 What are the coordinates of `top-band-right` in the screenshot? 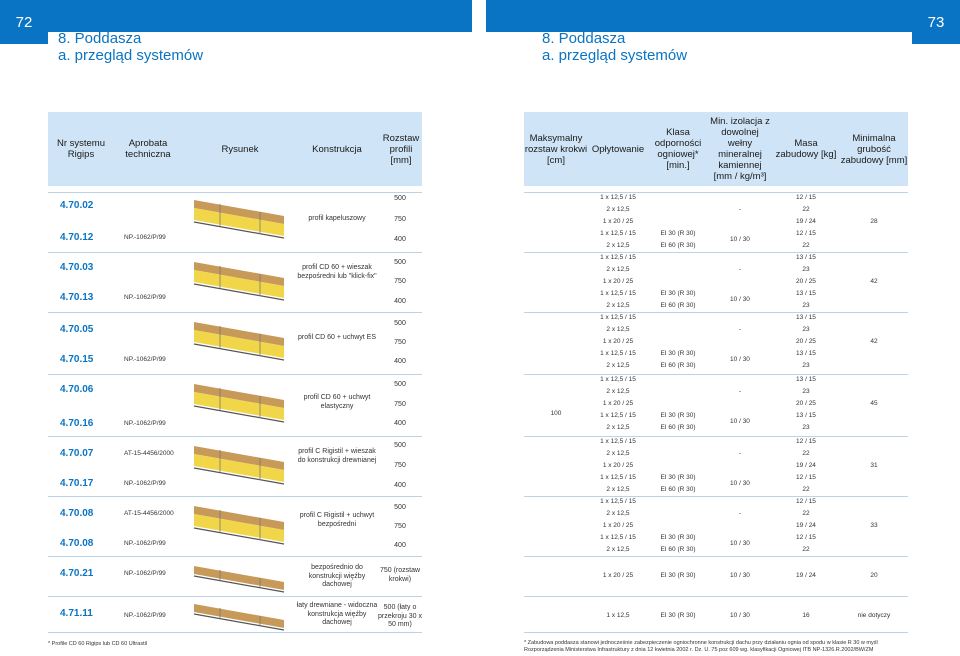 It's located at (723, 16).